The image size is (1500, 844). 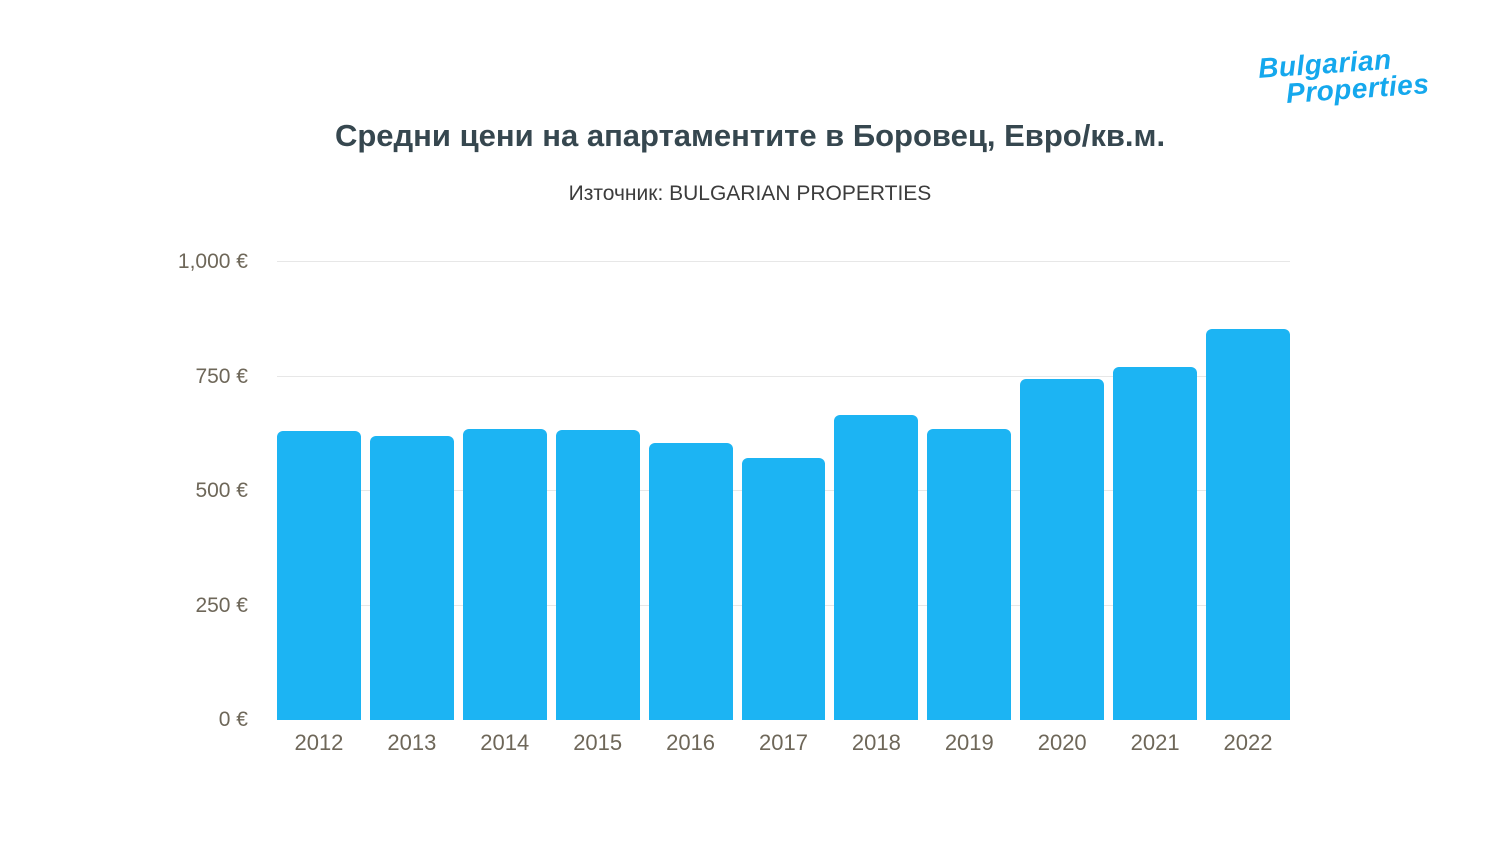 What do you see at coordinates (221, 605) in the screenshot?
I see `y-tick-label: 250 €` at bounding box center [221, 605].